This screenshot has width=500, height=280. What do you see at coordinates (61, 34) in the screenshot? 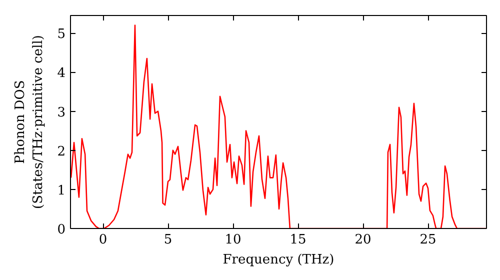
I see `y-tick-label: 5` at bounding box center [61, 34].